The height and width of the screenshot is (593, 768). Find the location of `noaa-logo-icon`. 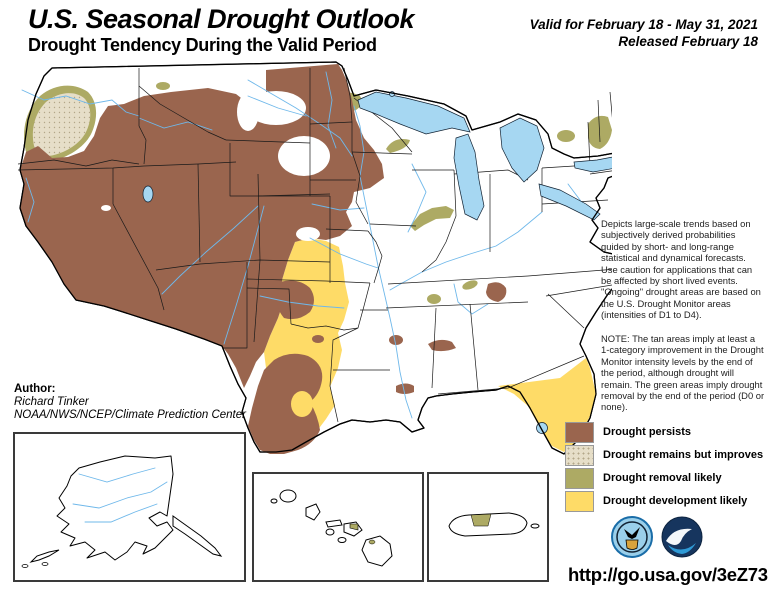

noaa-logo-icon is located at coordinates (682, 537).